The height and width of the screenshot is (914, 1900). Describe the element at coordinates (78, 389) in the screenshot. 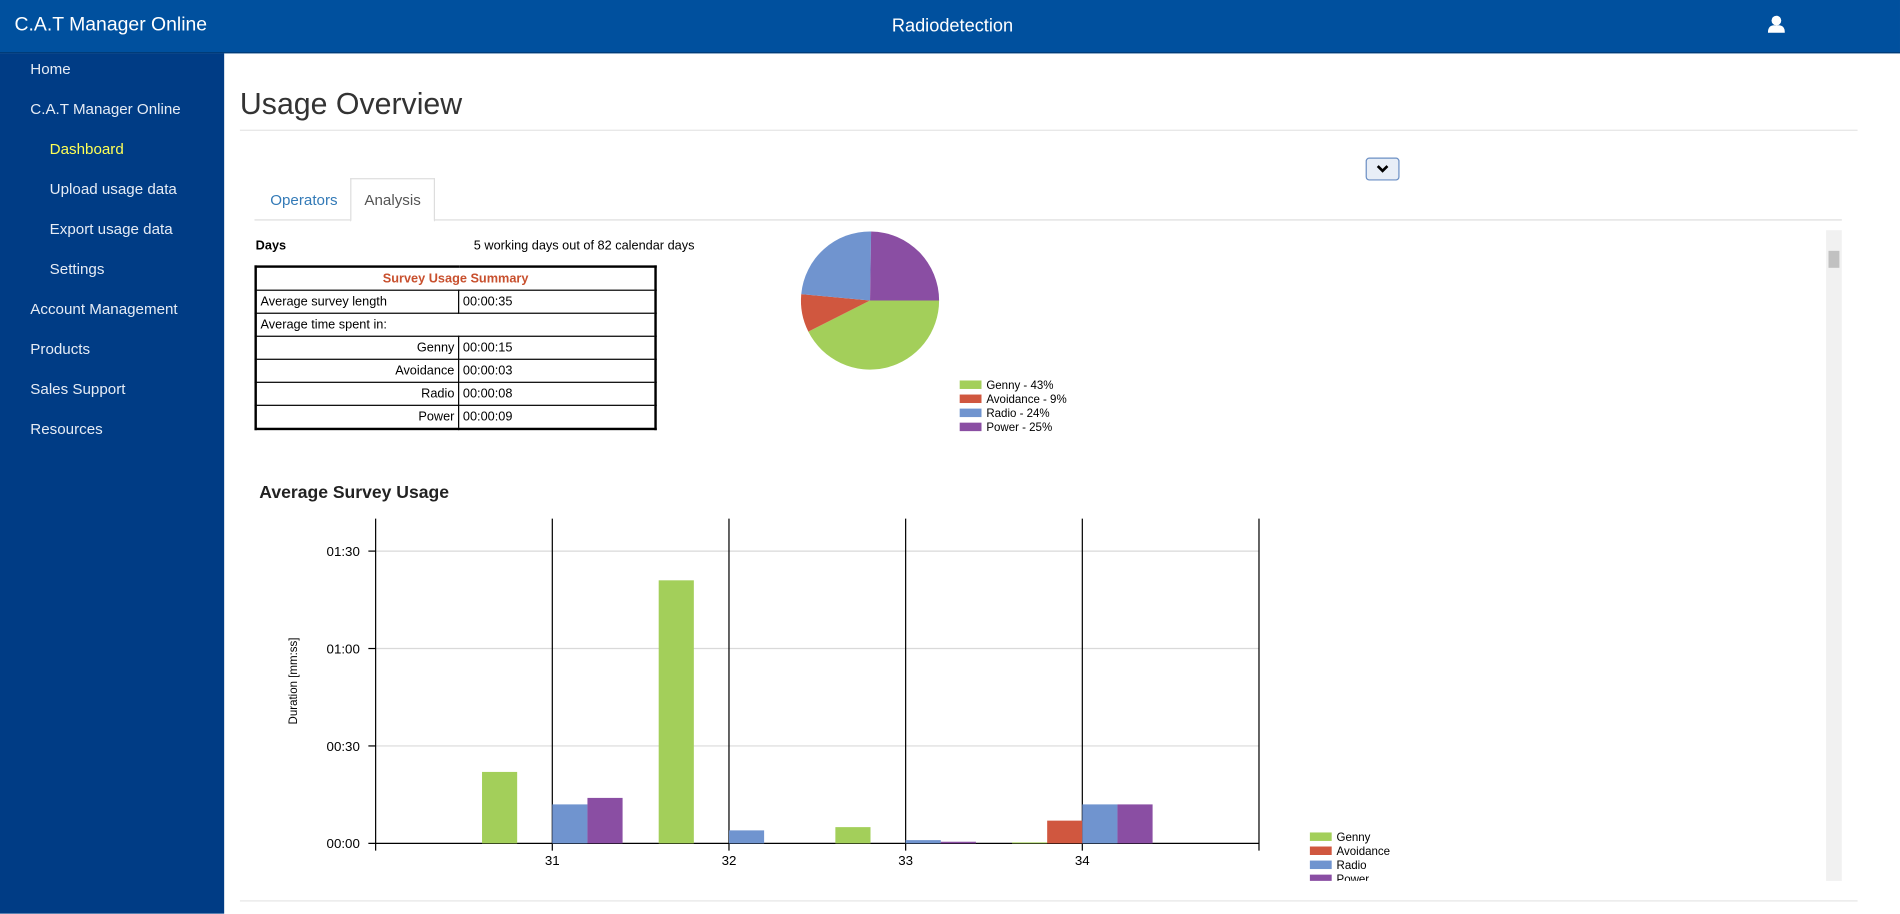

I see `nav-item: Sales Support` at that location.